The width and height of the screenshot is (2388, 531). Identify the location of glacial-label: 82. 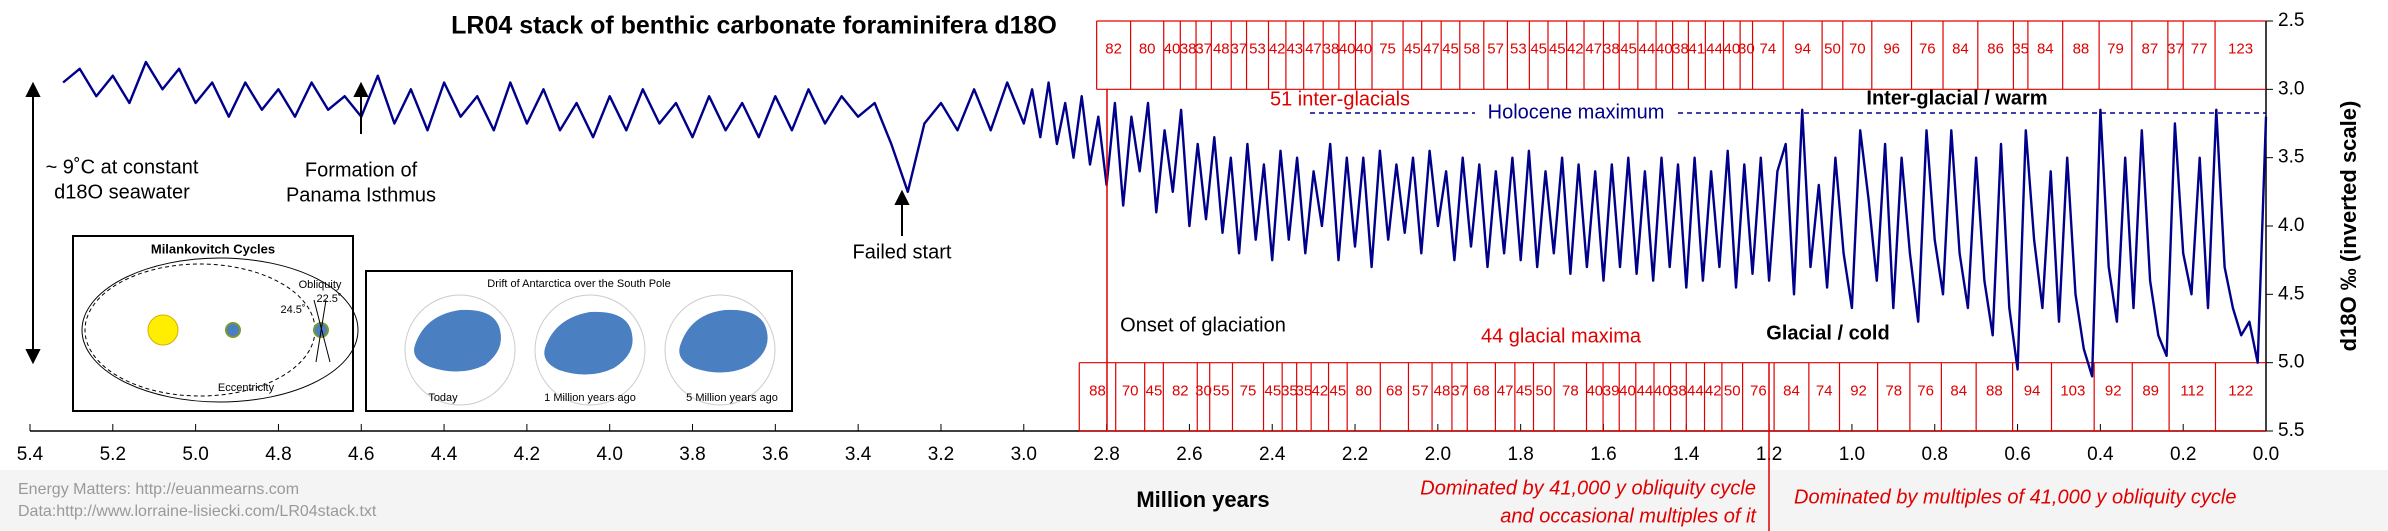
(1180, 390).